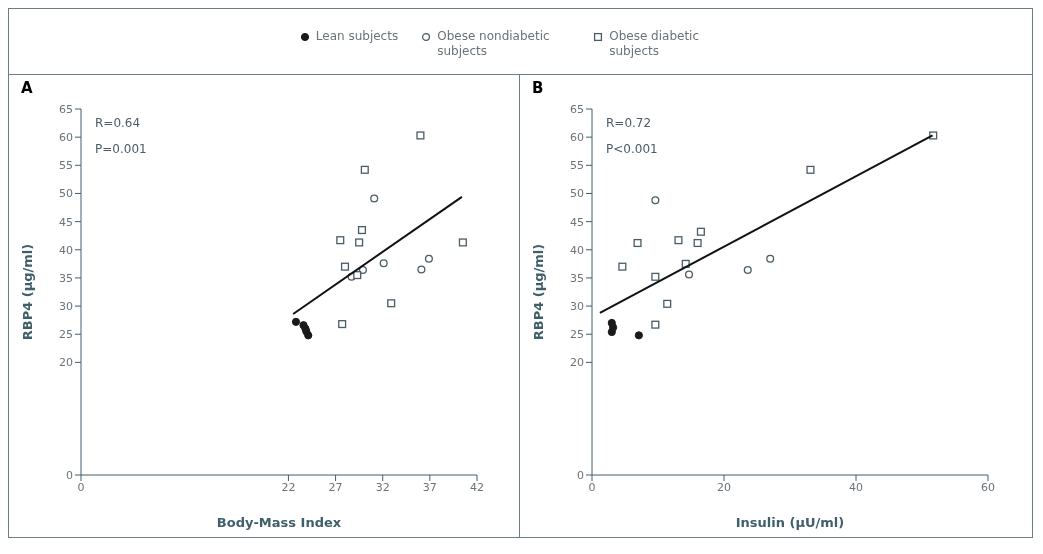  I want to click on x-tick-label: 32, so click(382, 487).